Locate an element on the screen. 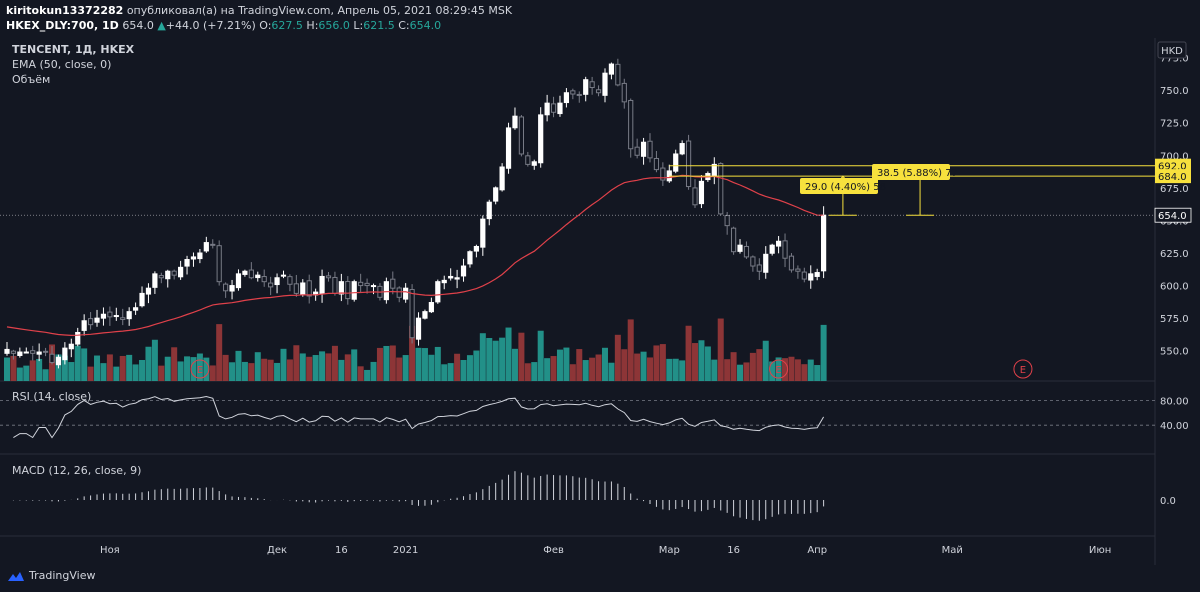  legend-rsi: RSI (14, close) is located at coordinates (51, 396).